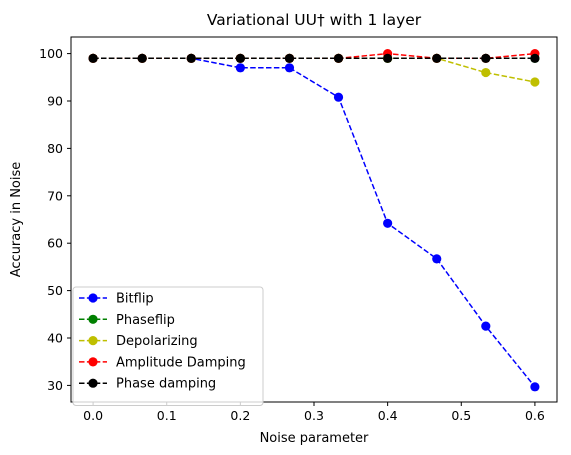 This screenshot has width=571, height=455. Describe the element at coordinates (535, 415) in the screenshot. I see `x-tick-label-6: 0.6` at that location.